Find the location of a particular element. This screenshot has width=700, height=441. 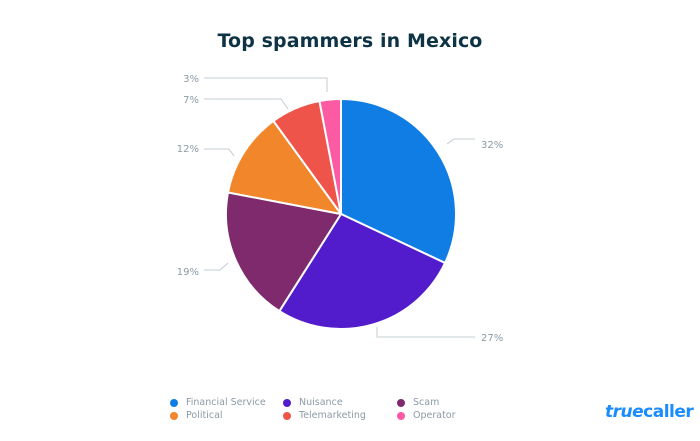

pie-slice-scam is located at coordinates (284, 252).